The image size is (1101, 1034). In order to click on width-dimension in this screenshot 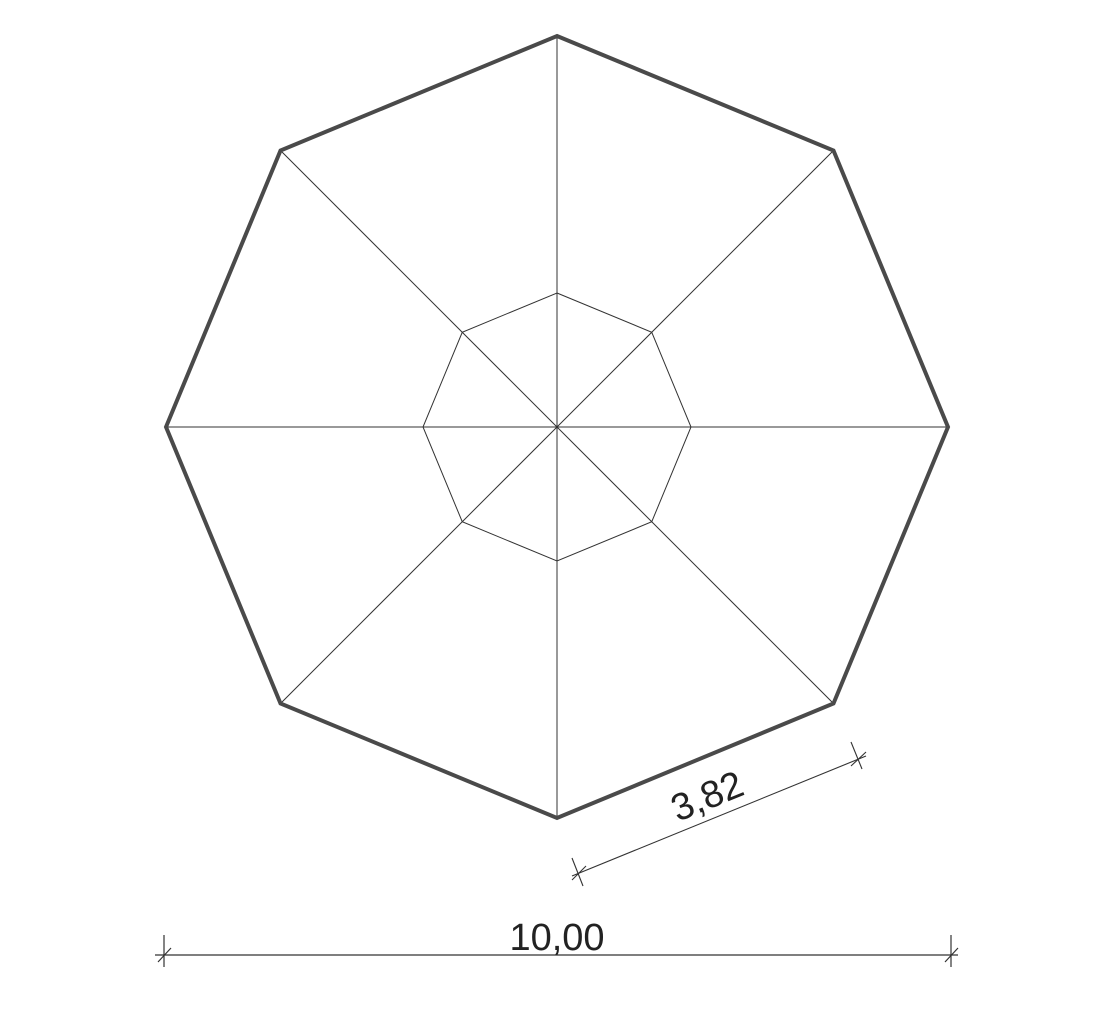, I will do `click(557, 951)`.